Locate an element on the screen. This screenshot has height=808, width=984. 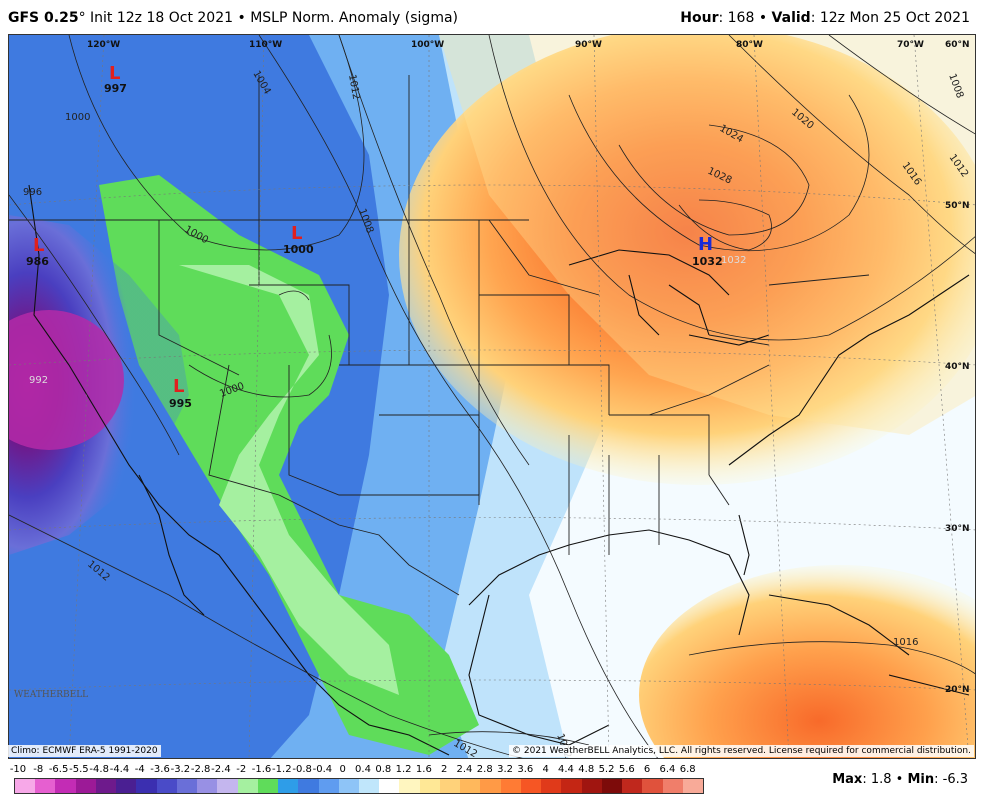
degree-sign: ° is located at coordinates (82, 18).